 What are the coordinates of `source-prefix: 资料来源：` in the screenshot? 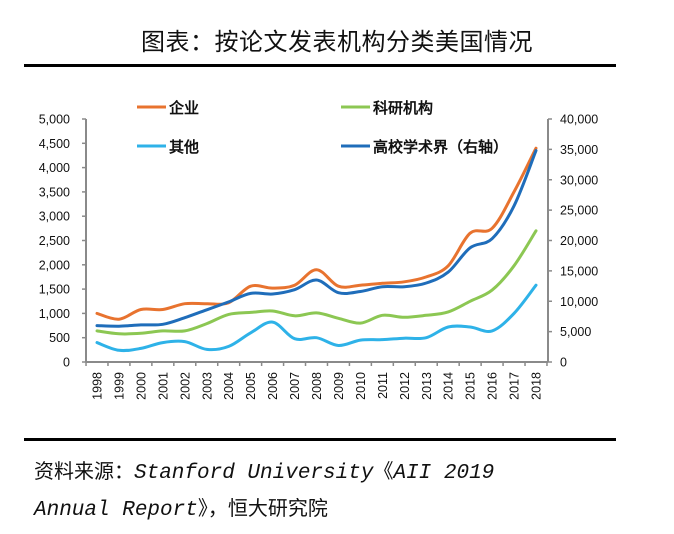 It's located at (84, 471).